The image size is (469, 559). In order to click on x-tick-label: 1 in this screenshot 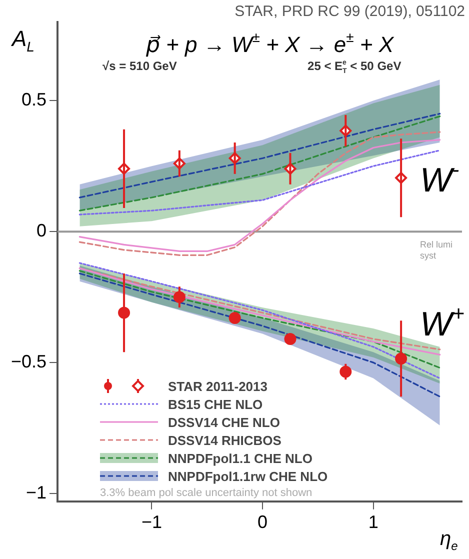, I will do `click(373, 522)`.